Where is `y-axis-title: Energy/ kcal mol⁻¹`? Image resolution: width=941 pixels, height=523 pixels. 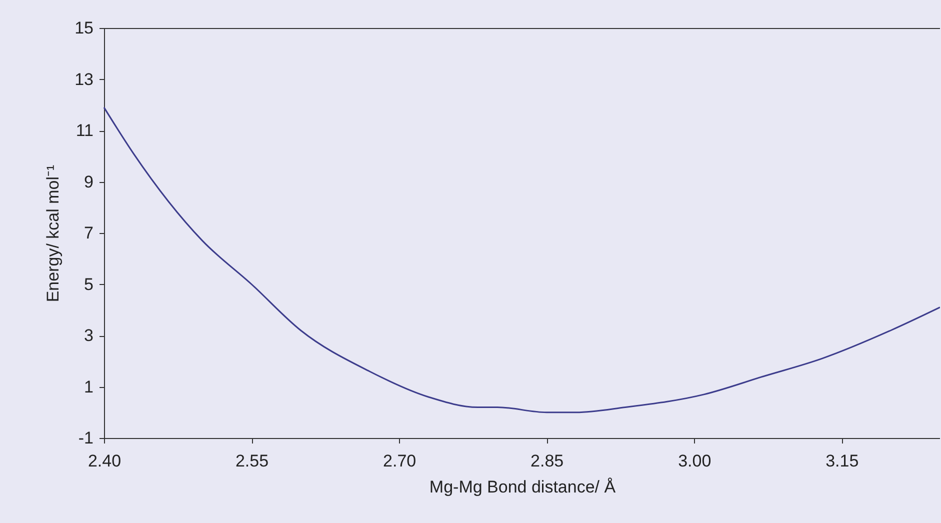
y-axis-title: Energy/ kcal mol⁻¹ is located at coordinates (53, 233).